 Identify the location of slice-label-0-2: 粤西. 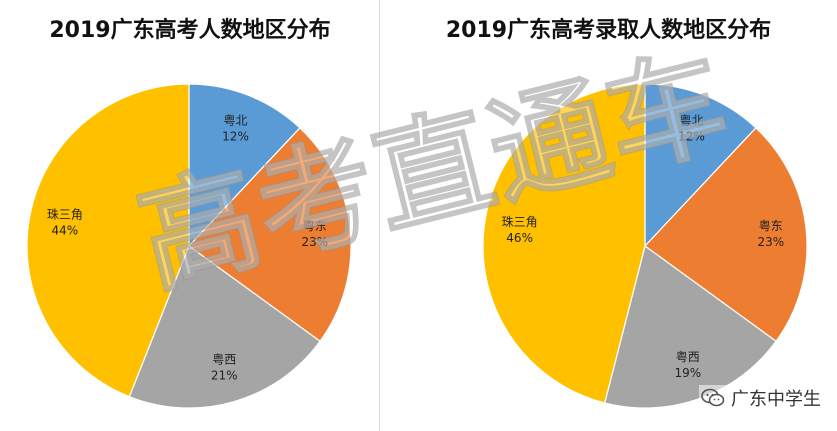
(224, 358).